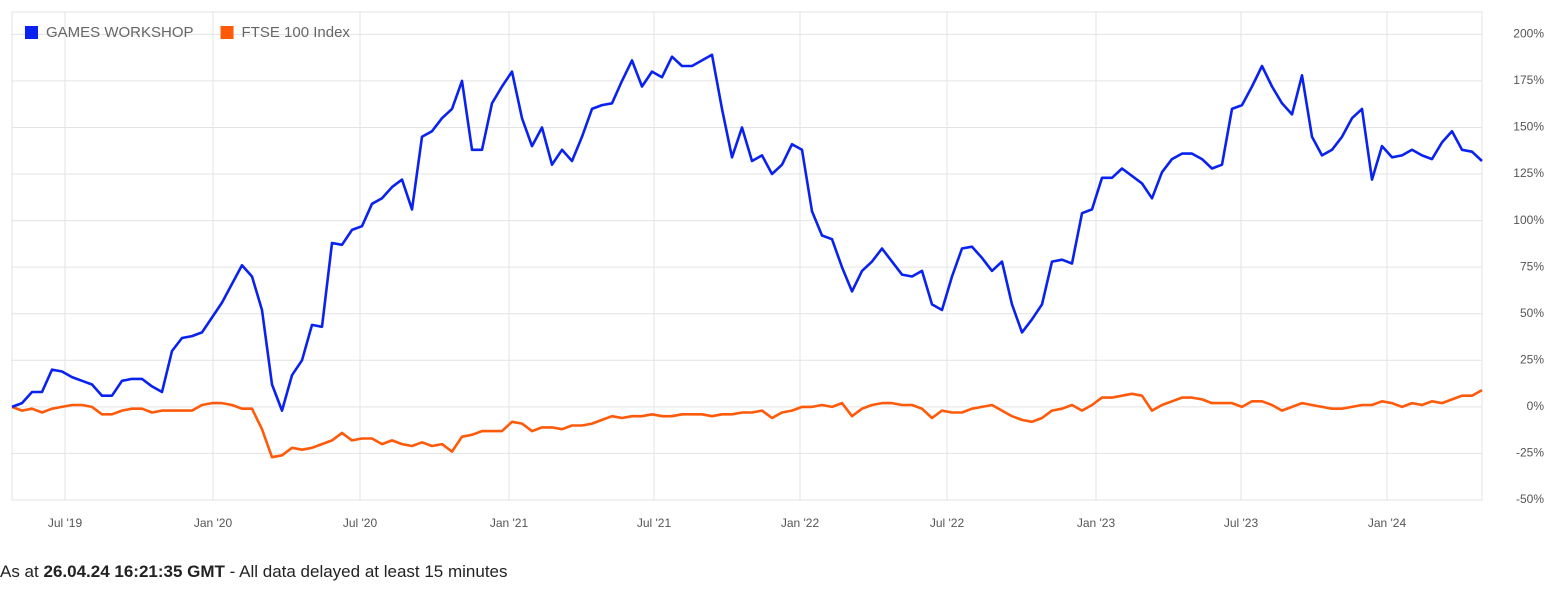 Image resolution: width=1568 pixels, height=594 pixels. Describe the element at coordinates (213, 523) in the screenshot. I see `x-tick-label: Jan '20` at that location.